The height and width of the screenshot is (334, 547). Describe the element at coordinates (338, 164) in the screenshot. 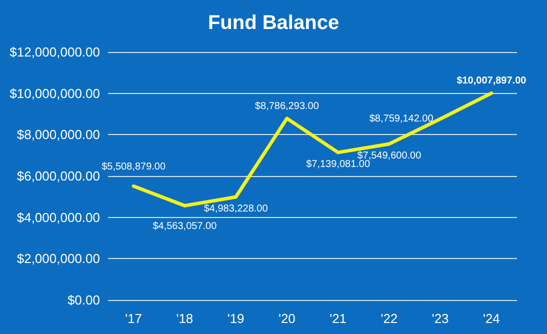

I see `data-label: $7,139,081.00` at that location.